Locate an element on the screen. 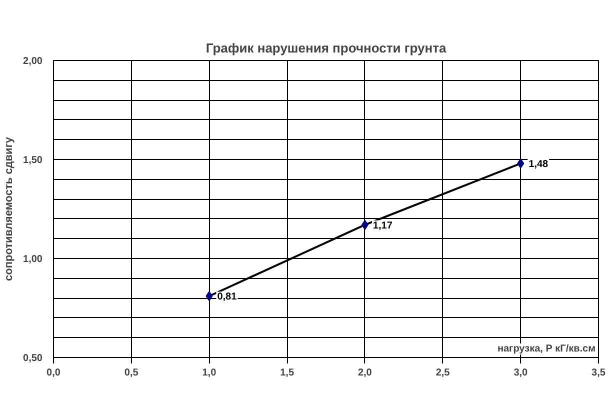  x-tick-label: 2,0 is located at coordinates (365, 373).